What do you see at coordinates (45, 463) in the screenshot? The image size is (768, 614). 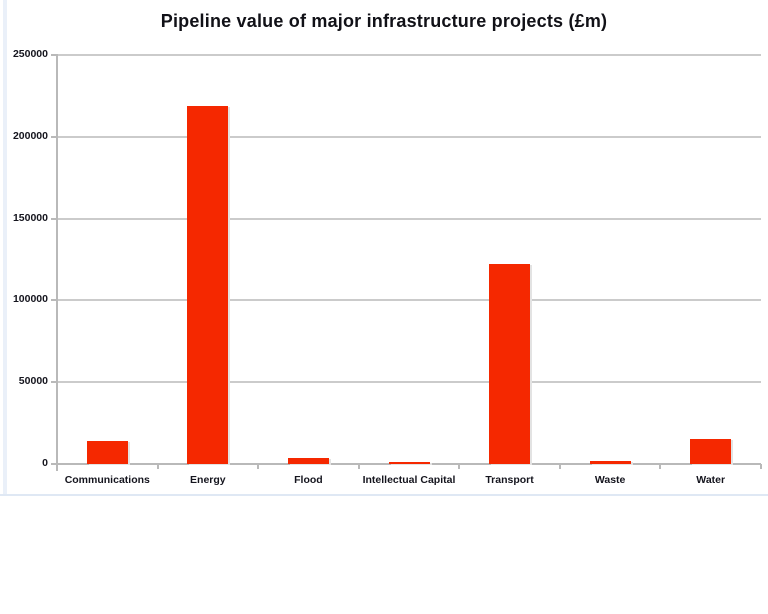 I see `y-axis-label: 0` at bounding box center [45, 463].